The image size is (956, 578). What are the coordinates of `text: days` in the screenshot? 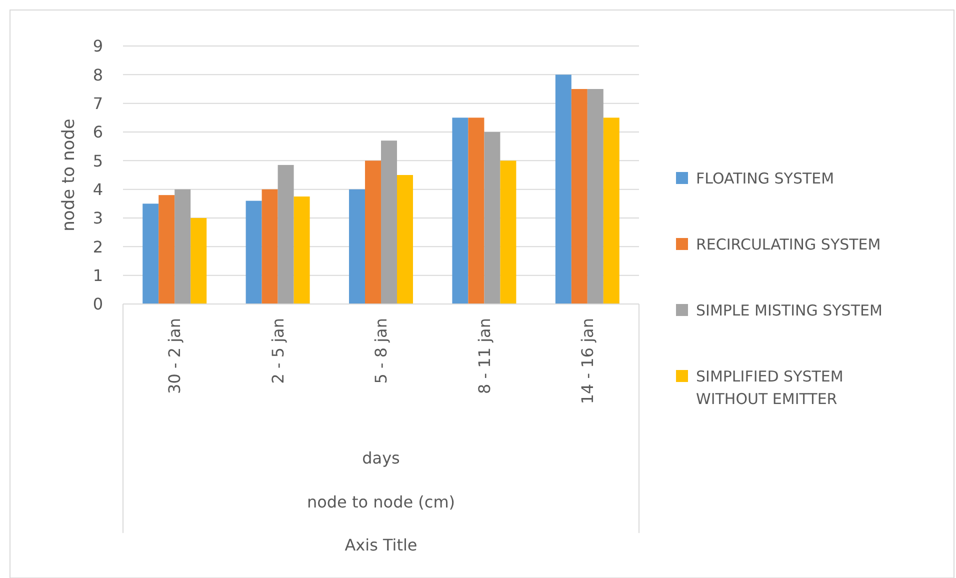 It's located at (381, 458).